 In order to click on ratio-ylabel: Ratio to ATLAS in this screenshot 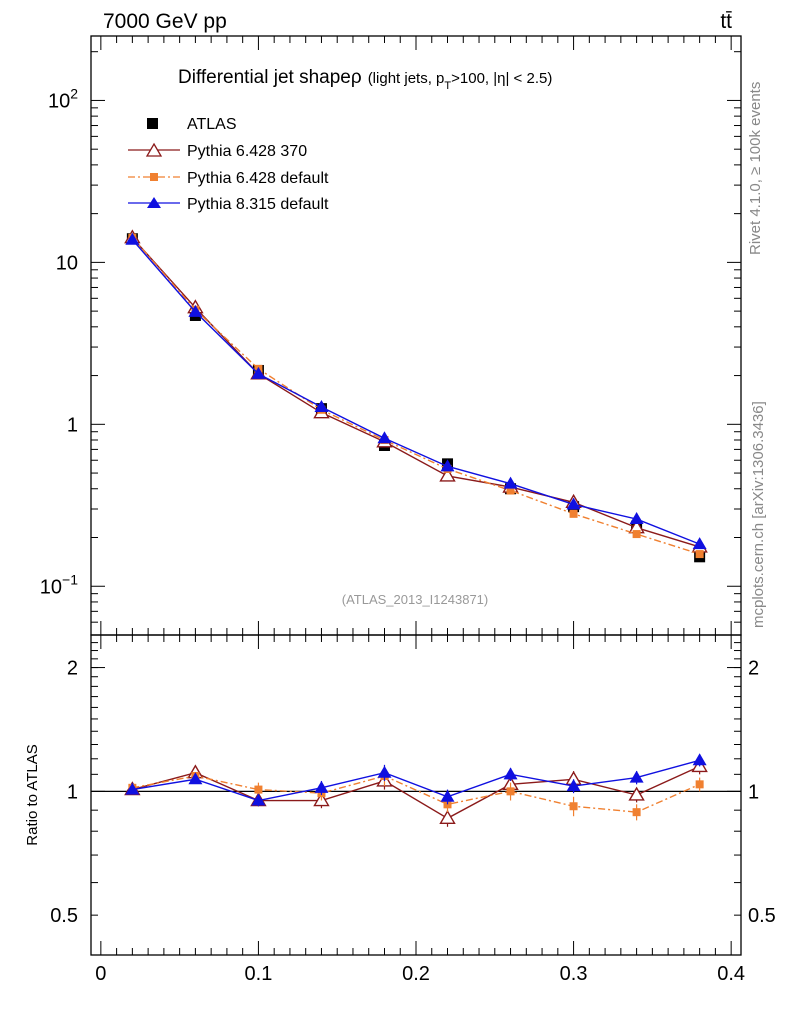, I will do `click(32, 794)`.